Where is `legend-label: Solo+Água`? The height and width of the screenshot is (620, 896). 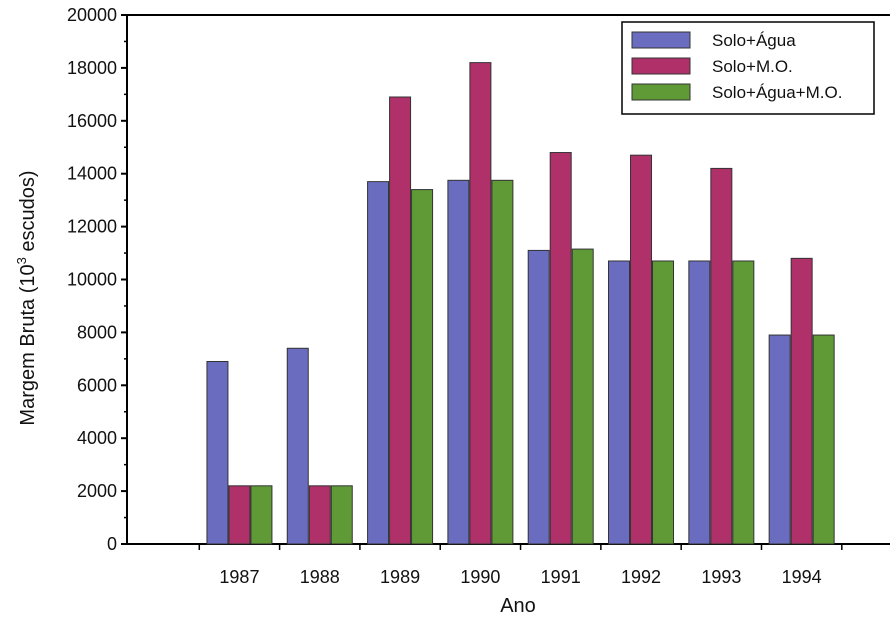 legend-label: Solo+Água is located at coordinates (754, 40).